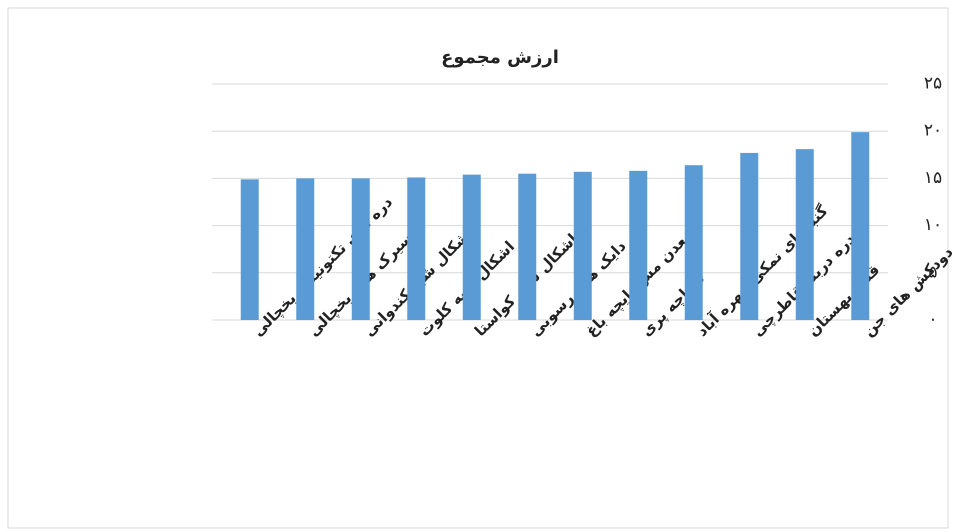 The height and width of the screenshot is (532, 957). I want to click on y-tick-label: ۱۰, so click(933, 225).